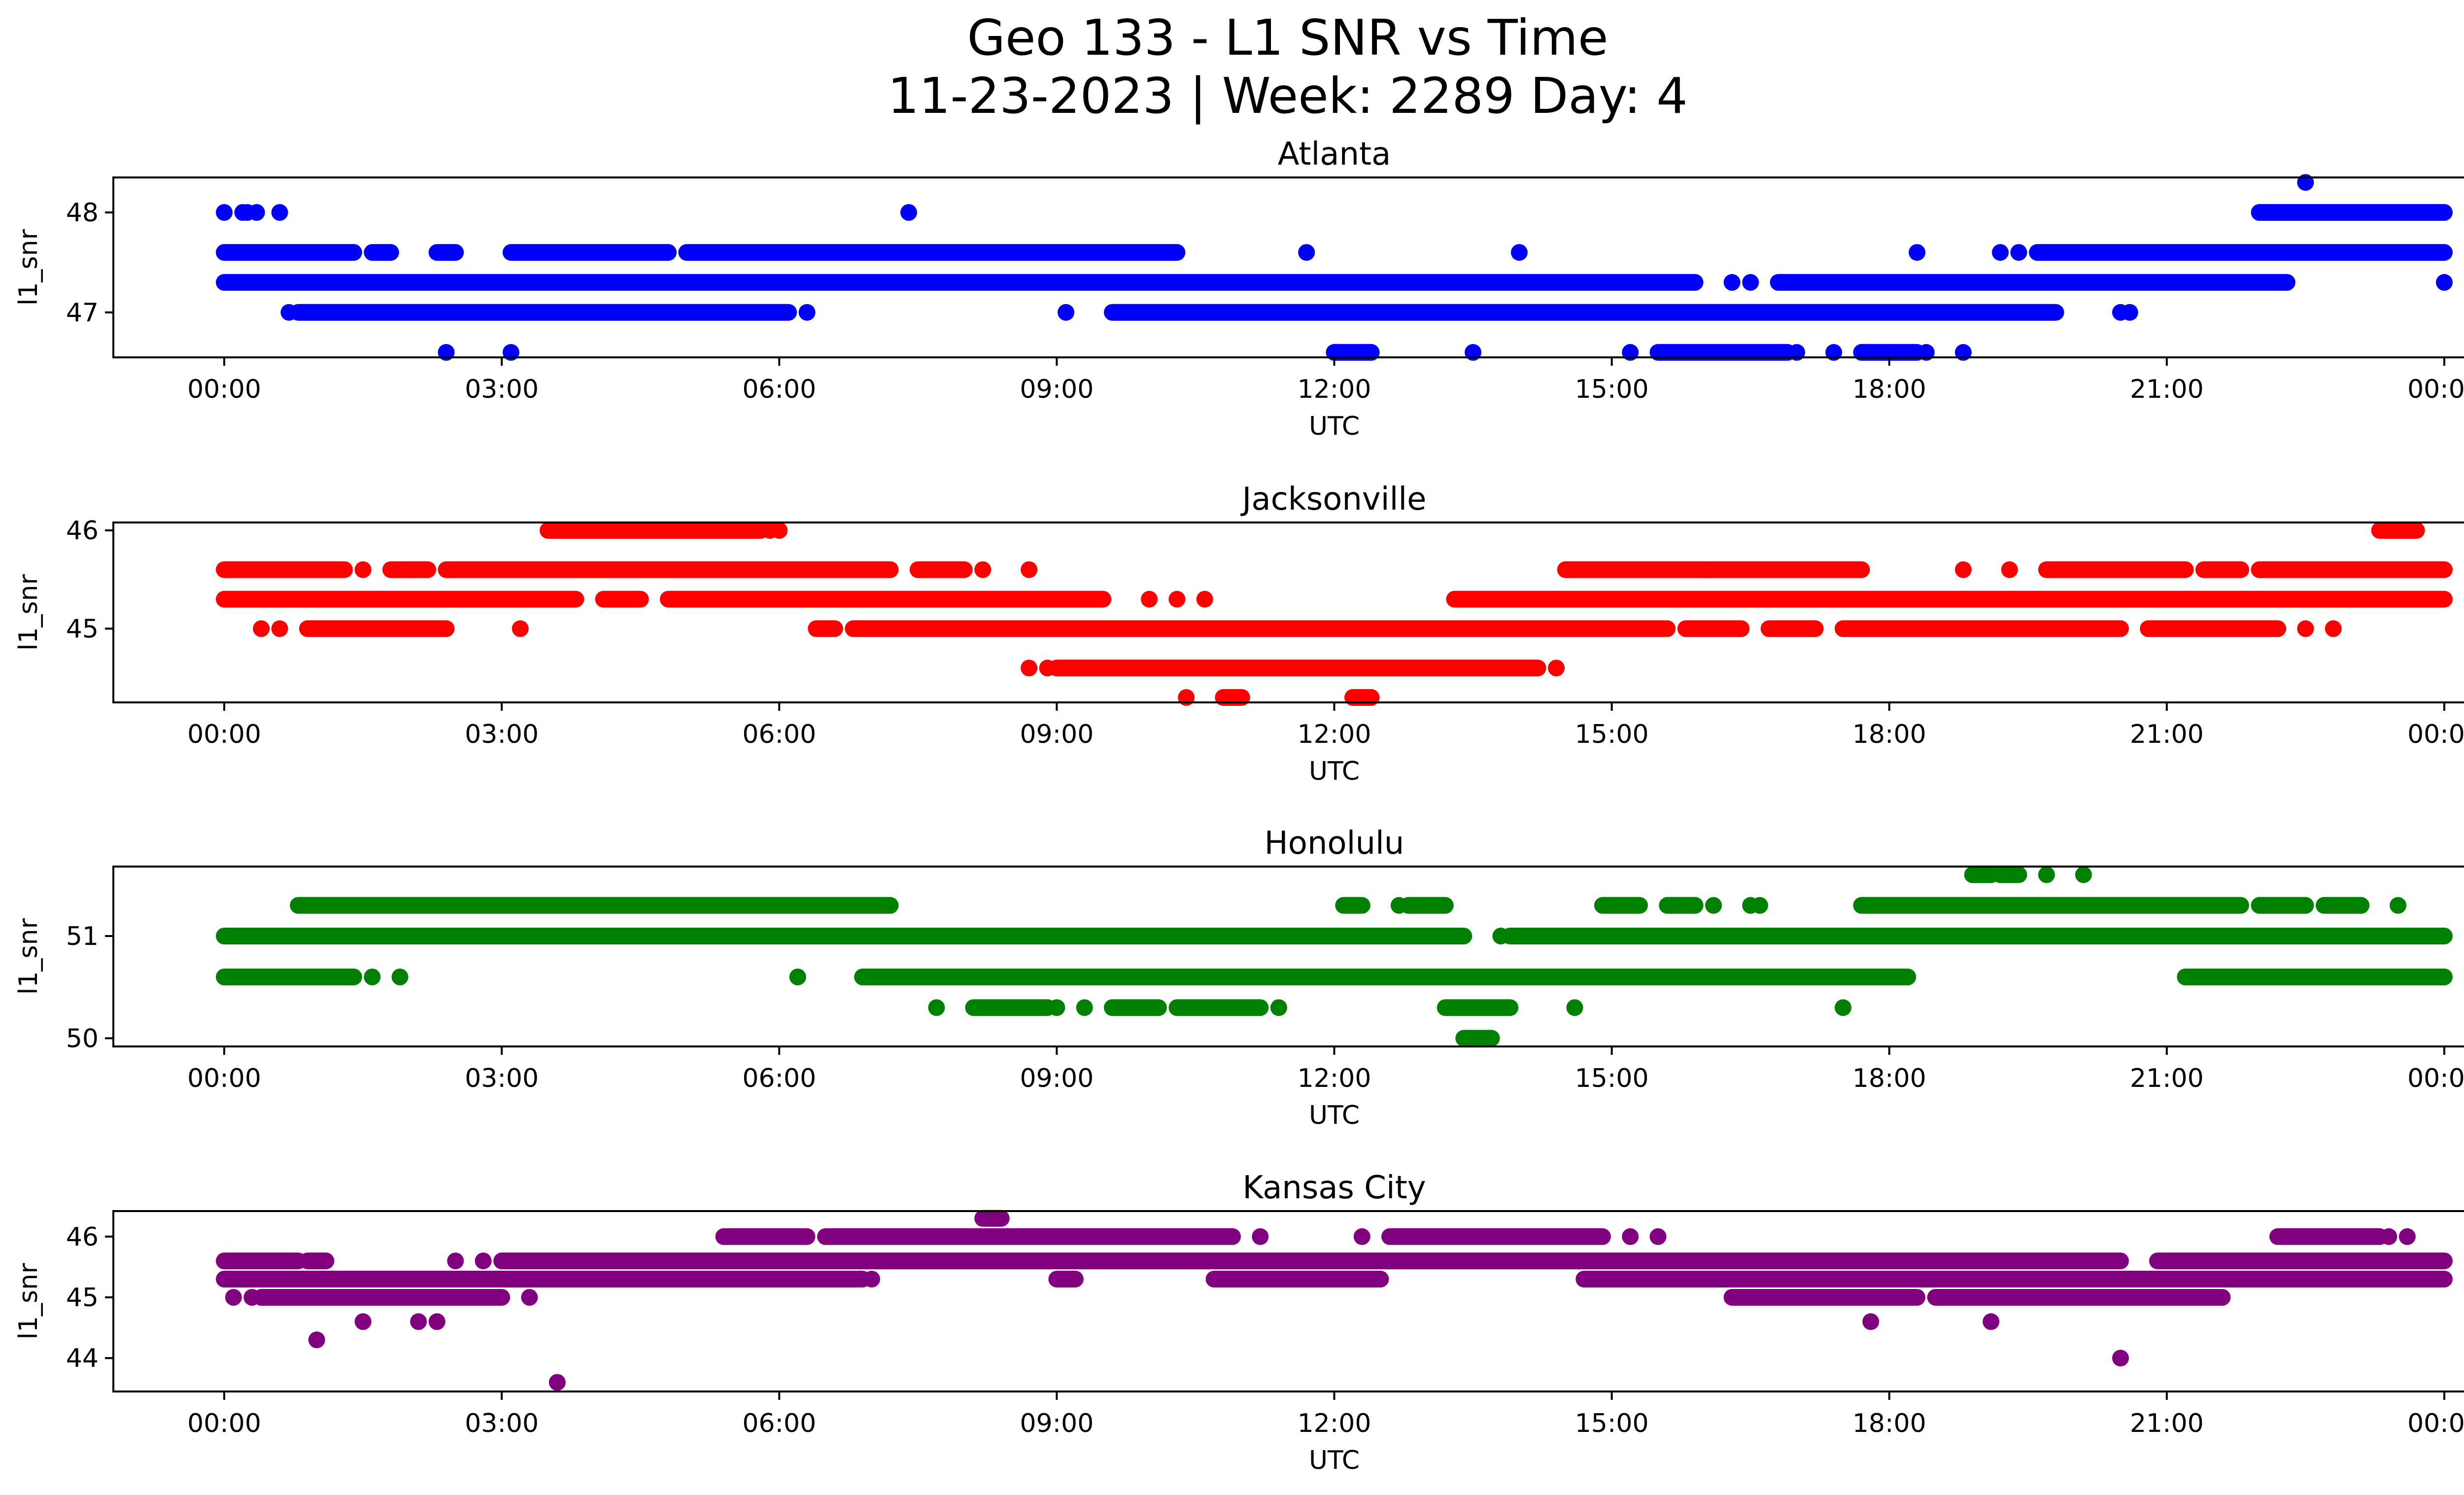 The height and width of the screenshot is (1495, 2464). What do you see at coordinates (1288, 96) in the screenshot?
I see `suptitle-line-2: 11-23-2023 | Week: 2289 Day: 4` at bounding box center [1288, 96].